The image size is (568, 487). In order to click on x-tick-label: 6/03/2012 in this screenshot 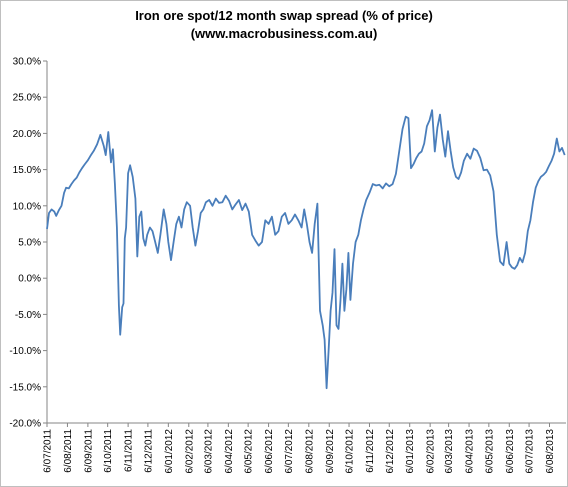, I will do `click(208, 451)`.